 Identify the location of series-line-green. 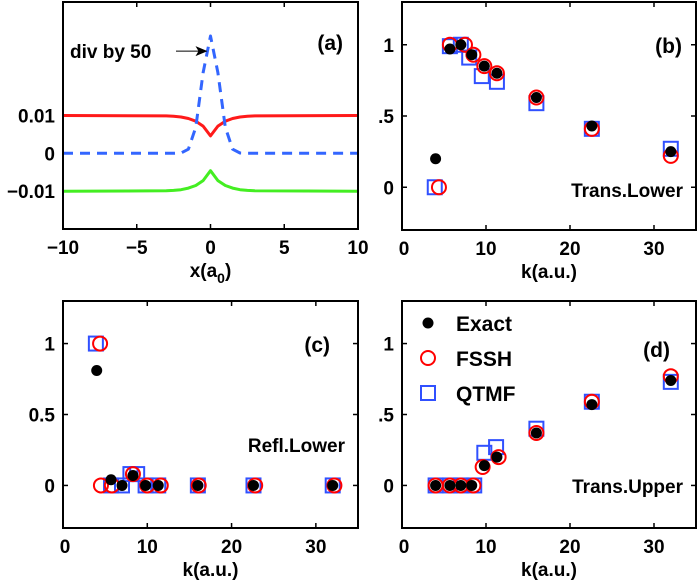
(210, 181).